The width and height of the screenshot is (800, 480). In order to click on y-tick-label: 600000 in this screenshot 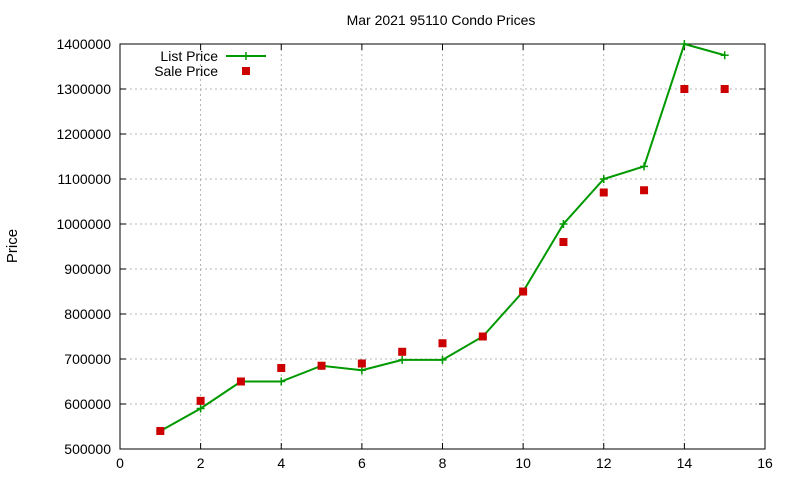, I will do `click(87, 404)`.